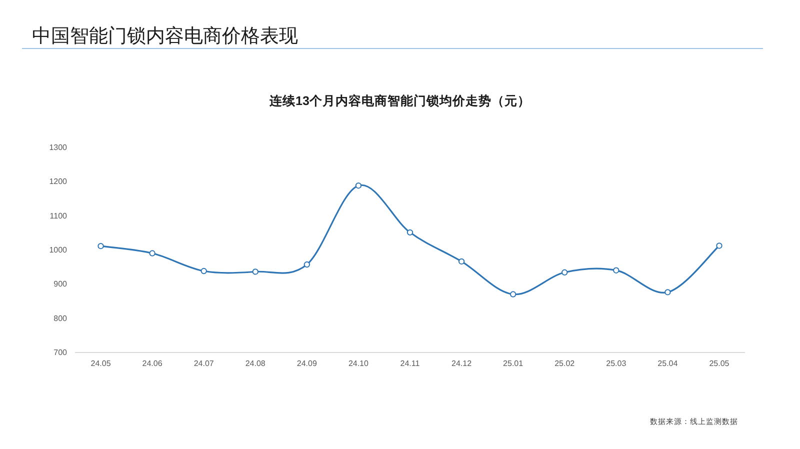  Describe the element at coordinates (565, 363) in the screenshot. I see `x-tick-label: 25.02` at that location.